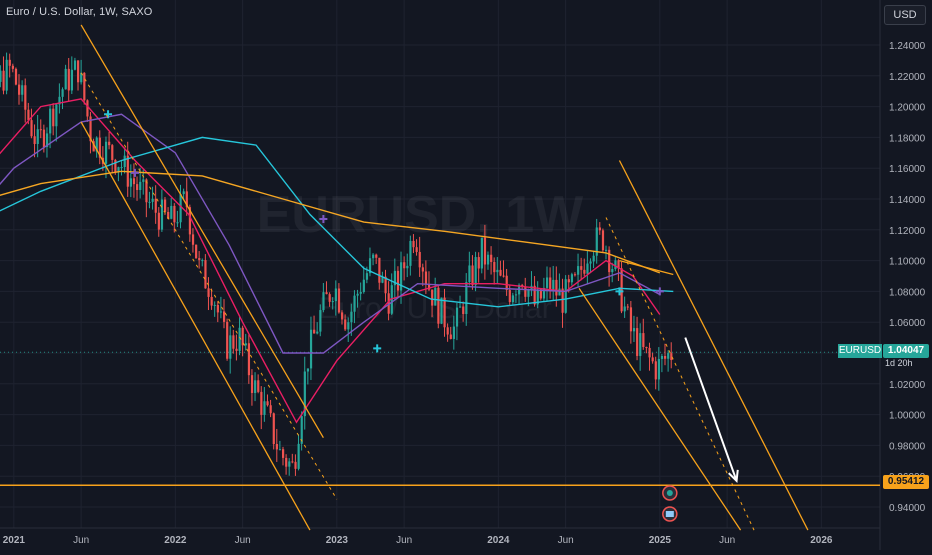  I want to click on currency-button: USD, so click(905, 15).